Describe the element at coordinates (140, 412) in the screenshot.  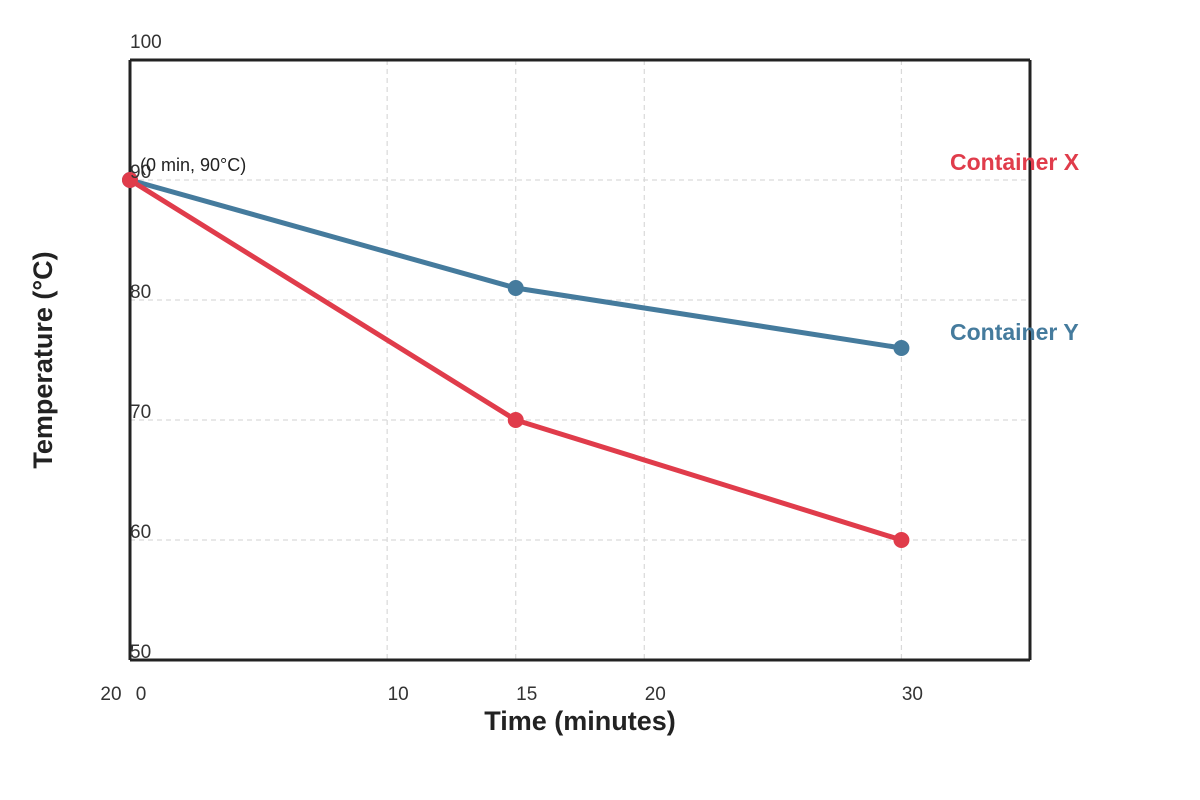
I see `y-tick-label-70: 70` at that location.